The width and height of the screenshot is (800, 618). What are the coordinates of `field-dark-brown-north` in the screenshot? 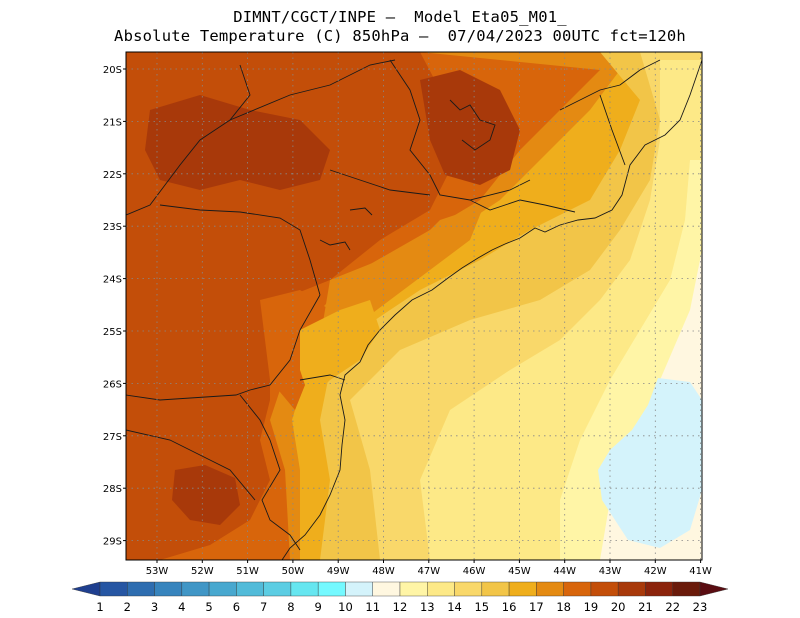 It's located at (470, 127).